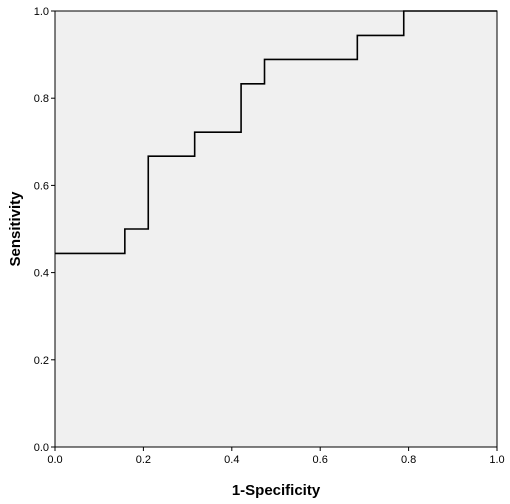 The width and height of the screenshot is (510, 504). What do you see at coordinates (320, 460) in the screenshot?
I see `x-tick-label: 0.6` at bounding box center [320, 460].